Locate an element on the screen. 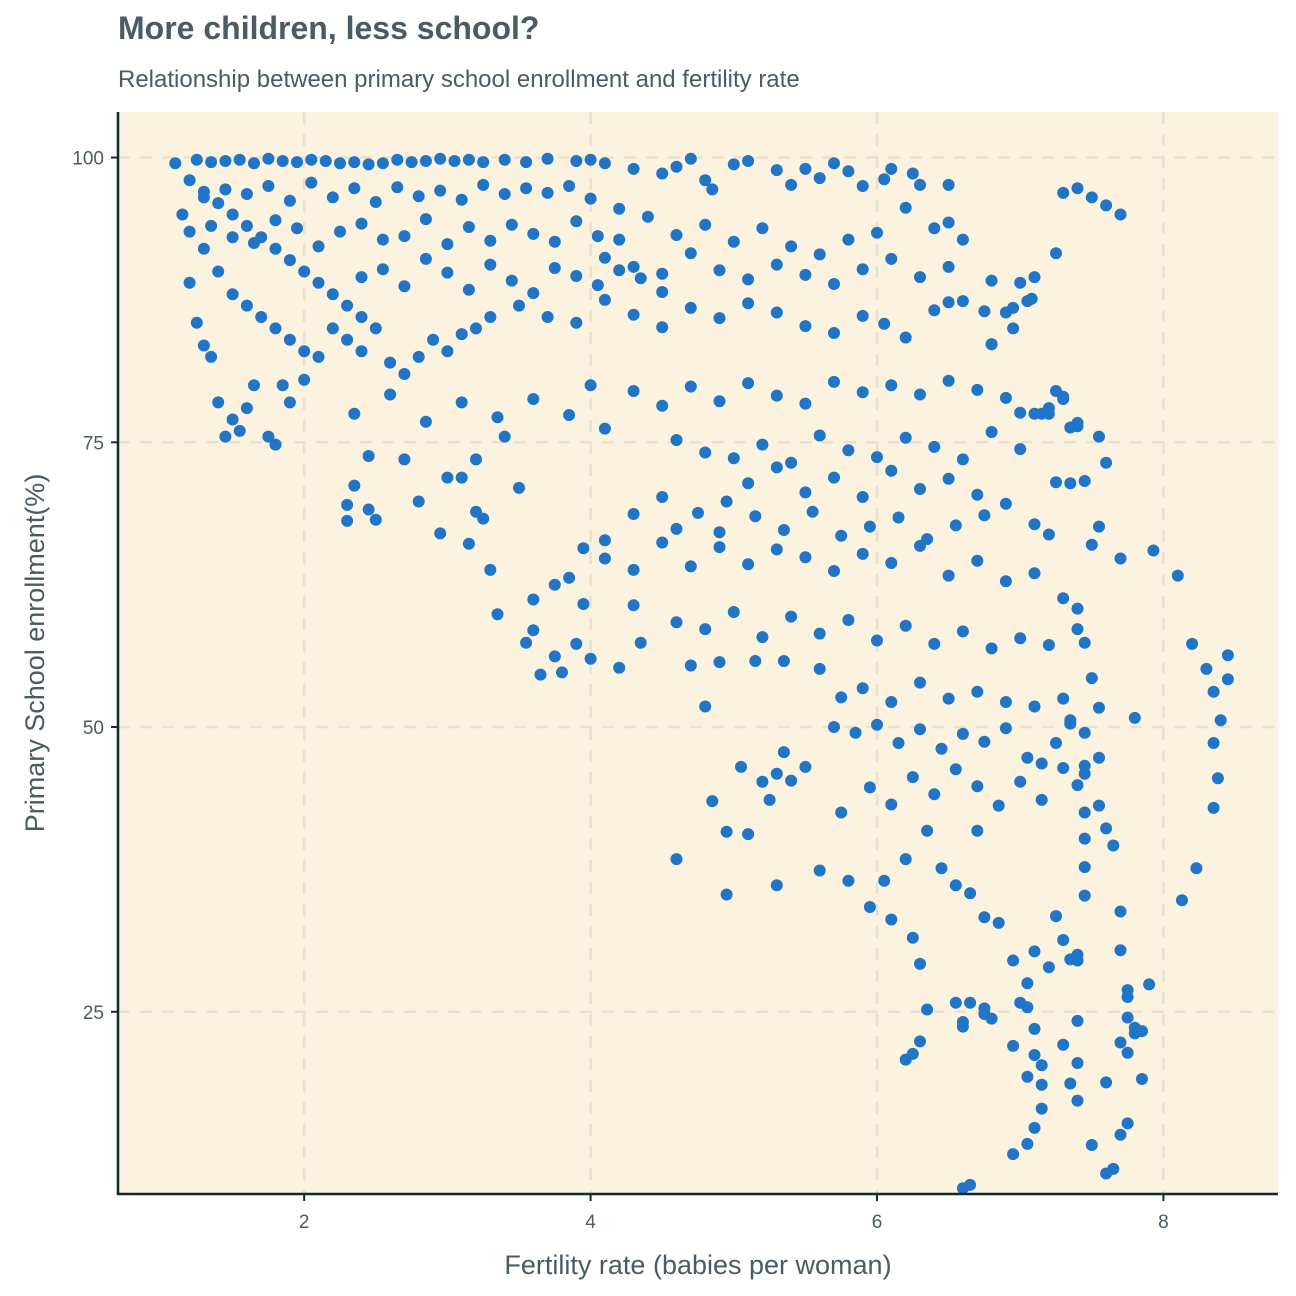 The image size is (1296, 1296). chart-title: More children, less school? is located at coordinates (329, 28).